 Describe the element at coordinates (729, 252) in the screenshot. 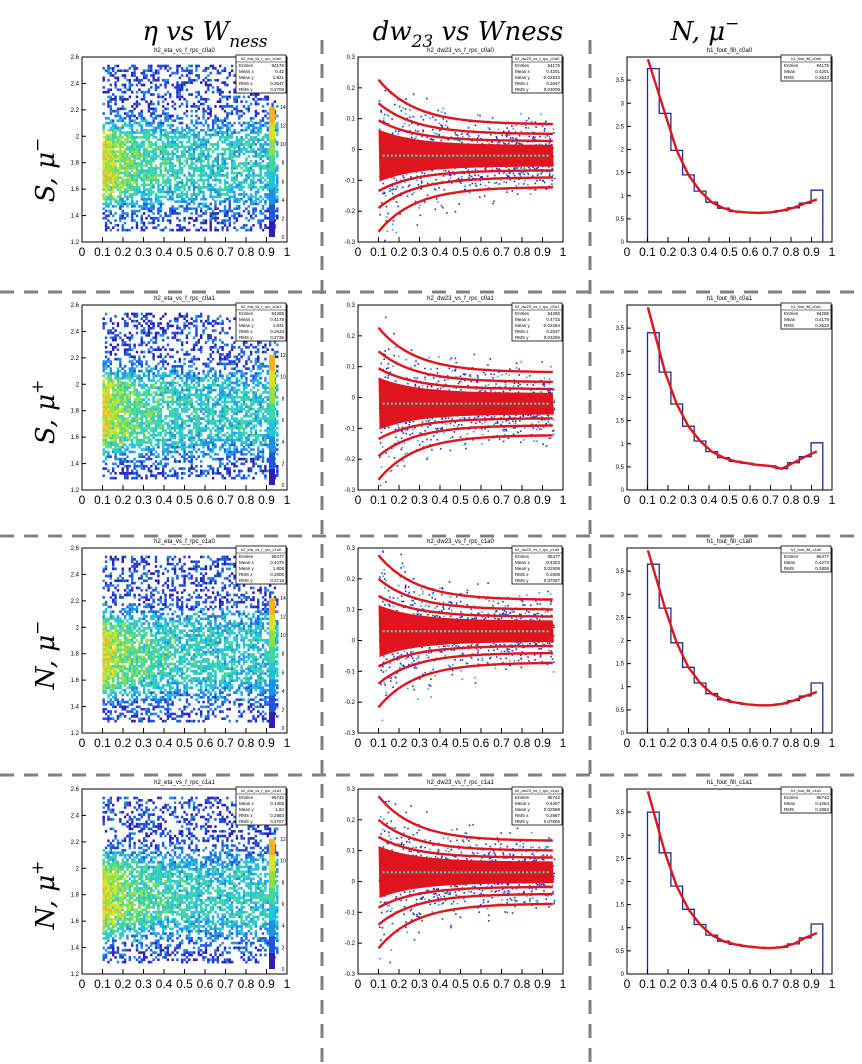

I see `x-tick-label: 0.5` at that location.